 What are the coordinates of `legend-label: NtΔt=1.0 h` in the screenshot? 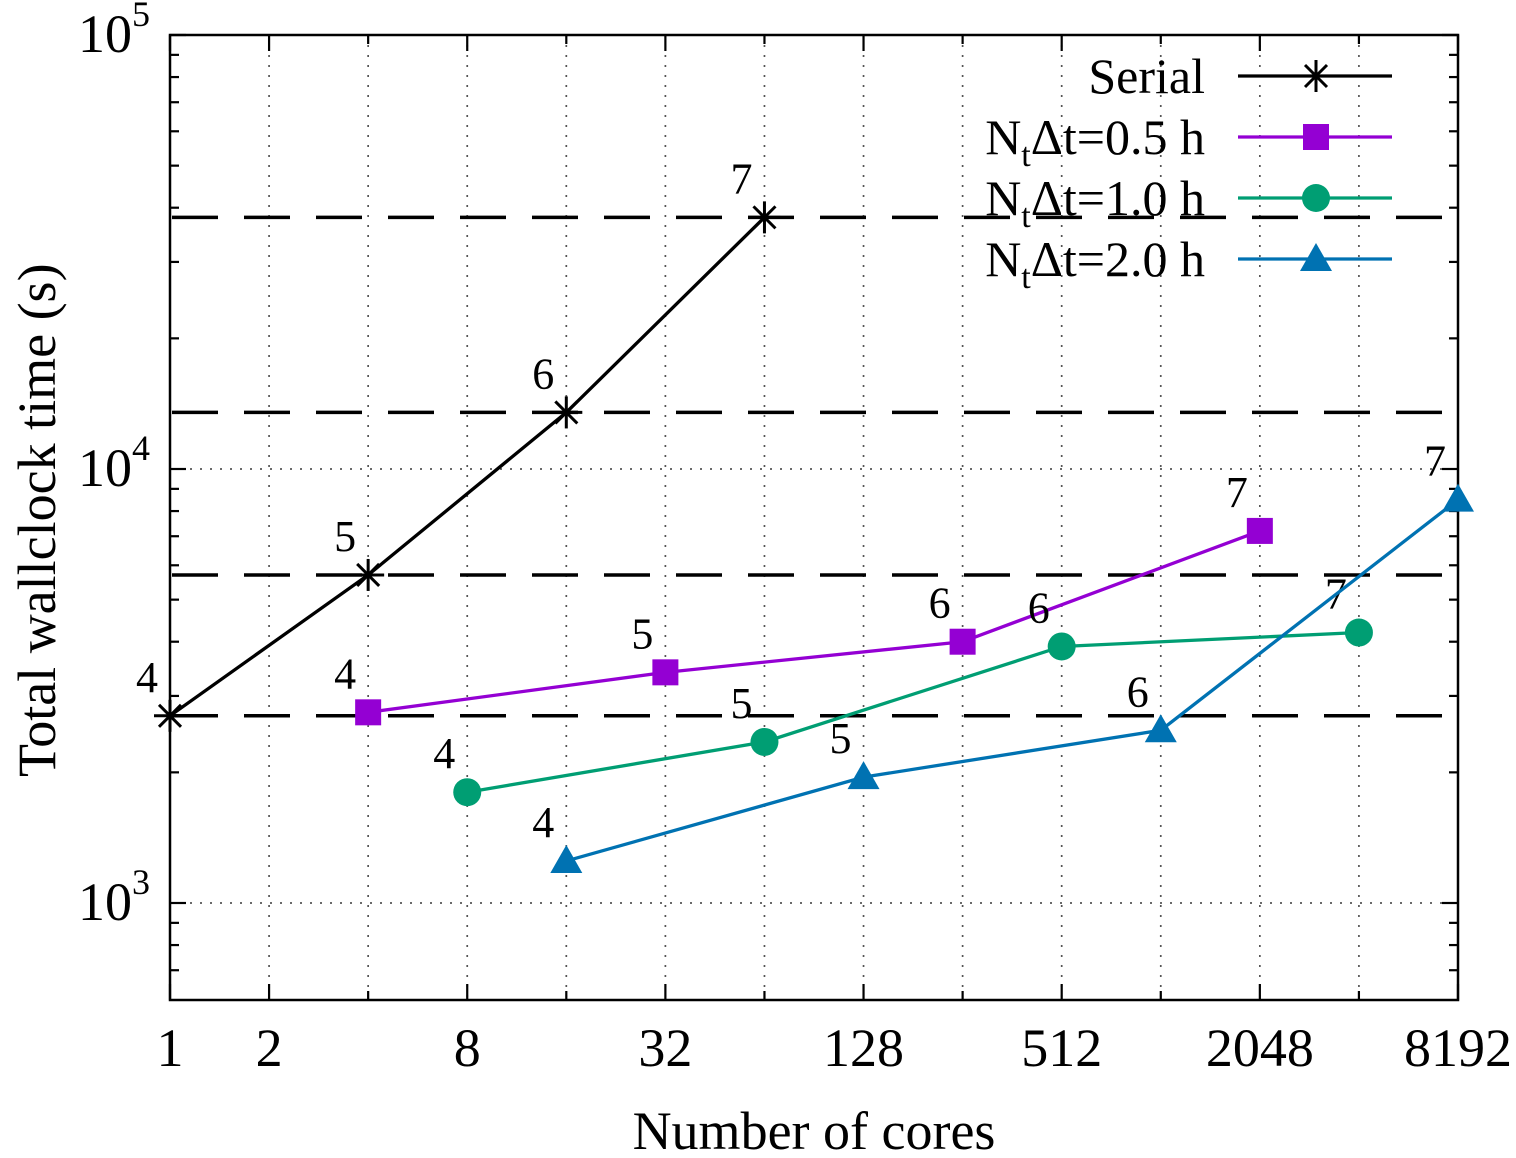 It's located at (1095, 202).